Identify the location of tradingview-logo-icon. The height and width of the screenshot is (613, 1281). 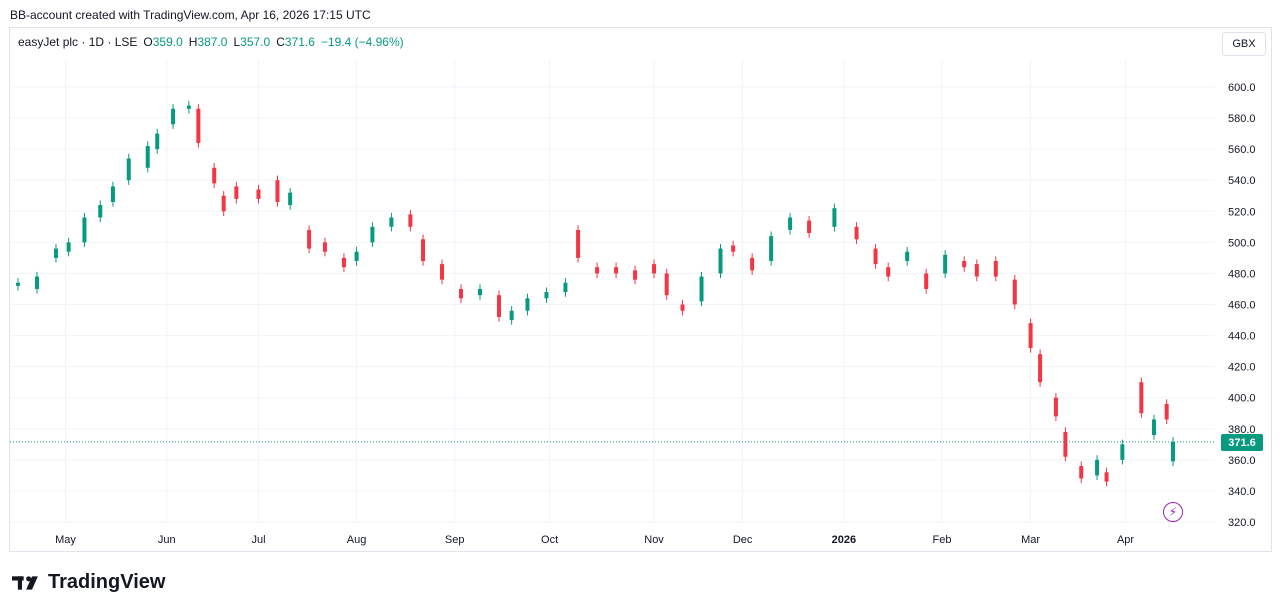
(25, 582).